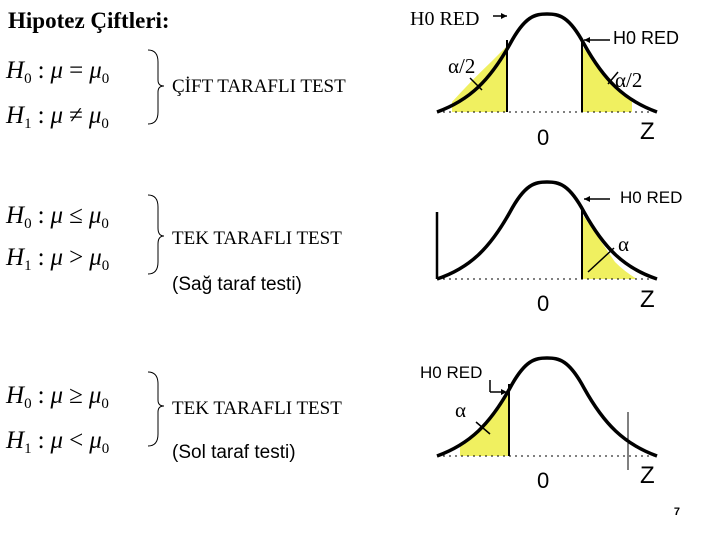 The image size is (720, 540). What do you see at coordinates (58, 442) in the screenshot?
I see `hypothesis-h1-3: H1: μ < μ0` at bounding box center [58, 442].